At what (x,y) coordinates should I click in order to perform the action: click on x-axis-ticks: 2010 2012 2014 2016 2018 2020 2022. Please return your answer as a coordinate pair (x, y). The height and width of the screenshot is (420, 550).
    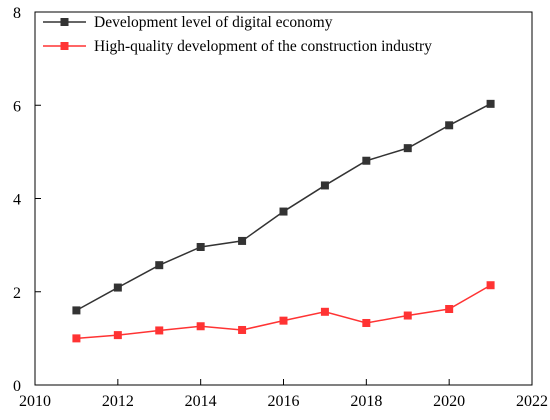
    Looking at the image, I should click on (283, 394).